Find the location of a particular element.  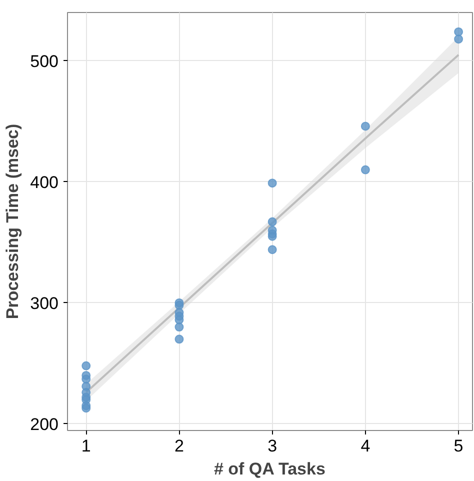

x-tick-label: 3 is located at coordinates (273, 446).